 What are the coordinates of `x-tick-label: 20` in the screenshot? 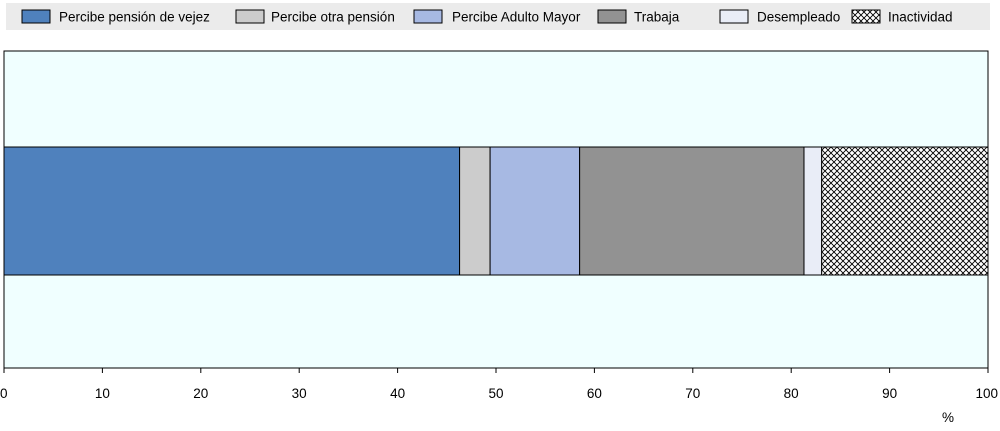 It's located at (200, 393).